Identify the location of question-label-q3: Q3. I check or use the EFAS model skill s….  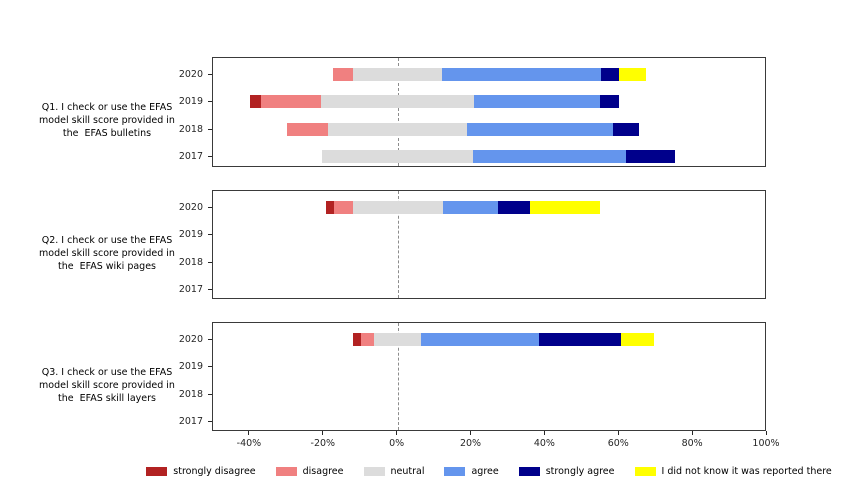
(107, 385).